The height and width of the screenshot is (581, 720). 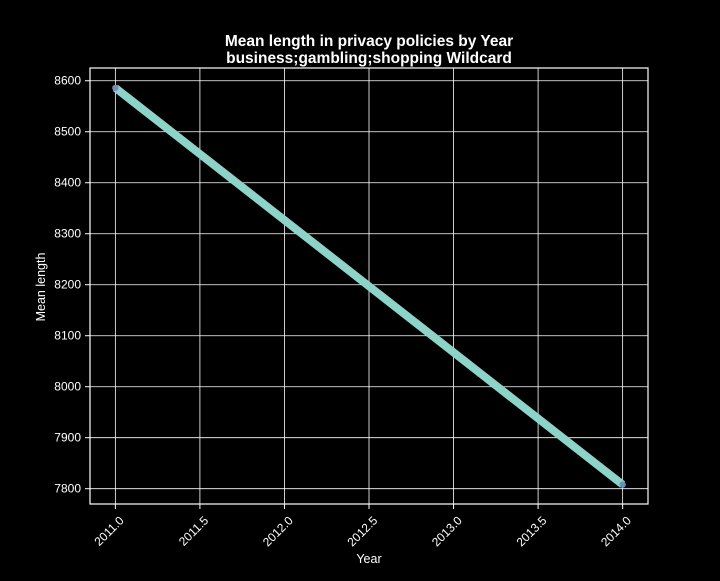 What do you see at coordinates (41, 287) in the screenshot?
I see `y-axis-label: Mean length` at bounding box center [41, 287].